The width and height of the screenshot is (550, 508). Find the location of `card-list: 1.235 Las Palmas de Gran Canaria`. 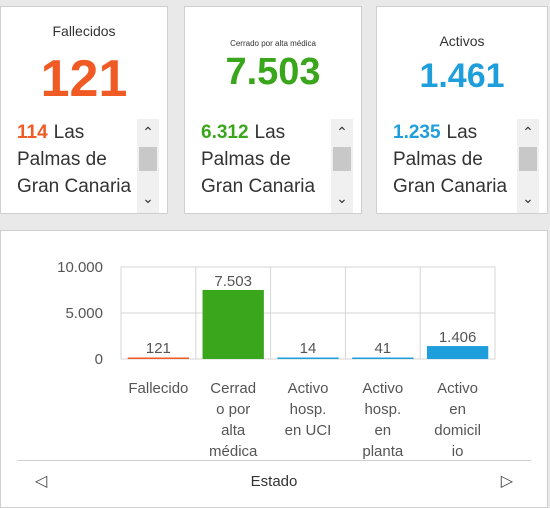

card-list: 1.235 Las Palmas de Gran Canaria is located at coordinates (455, 166).